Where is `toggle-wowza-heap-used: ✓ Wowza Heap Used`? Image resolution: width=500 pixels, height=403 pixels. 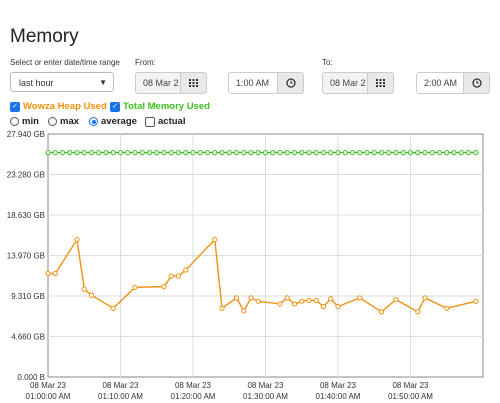 toggle-wowza-heap-used: ✓ Wowza Heap Used is located at coordinates (58, 106).